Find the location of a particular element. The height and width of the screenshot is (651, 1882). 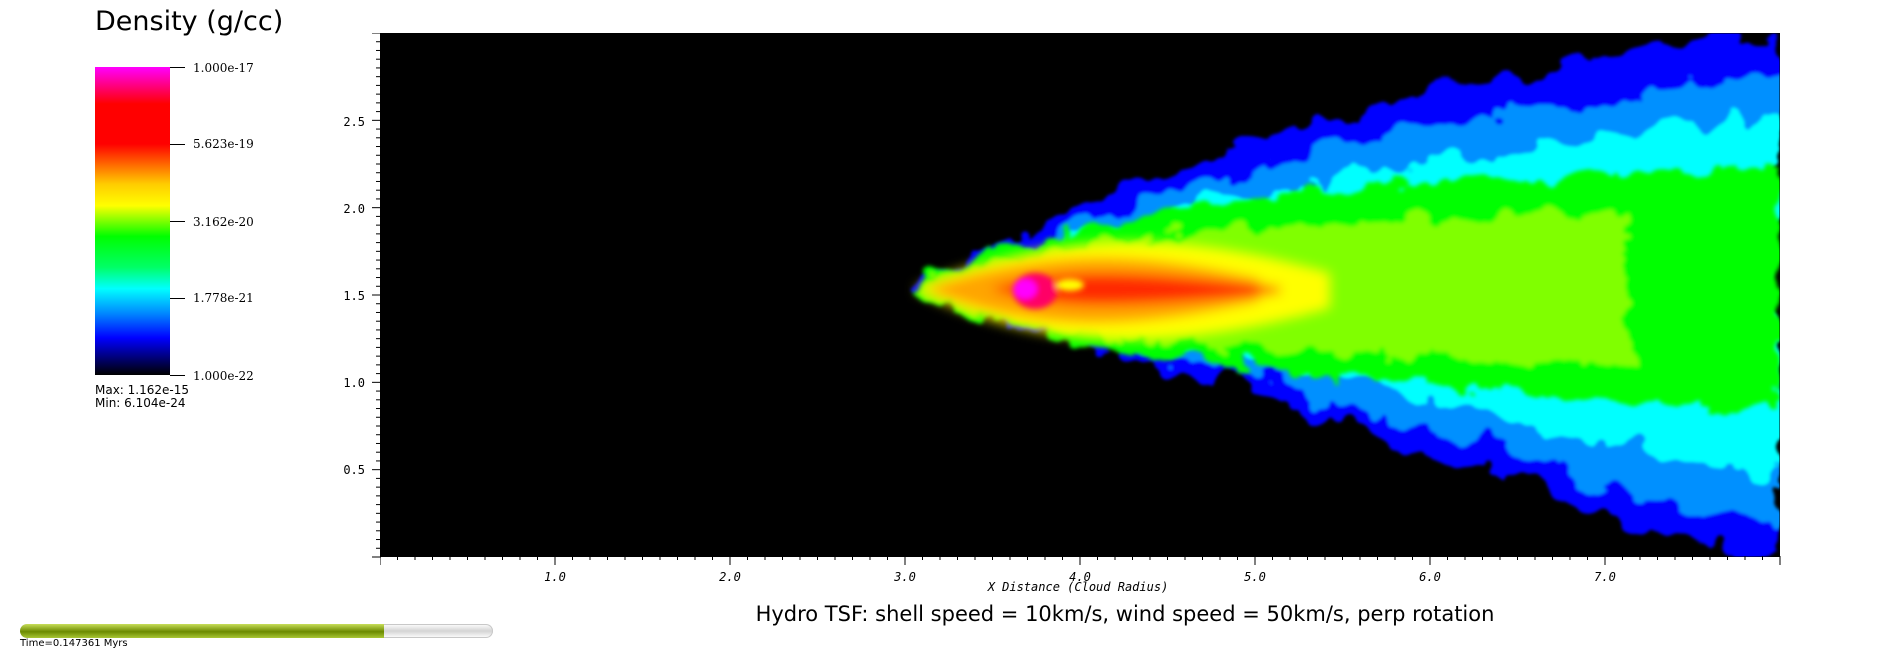

colorbar-label: 1.000e-22 is located at coordinates (223, 376).